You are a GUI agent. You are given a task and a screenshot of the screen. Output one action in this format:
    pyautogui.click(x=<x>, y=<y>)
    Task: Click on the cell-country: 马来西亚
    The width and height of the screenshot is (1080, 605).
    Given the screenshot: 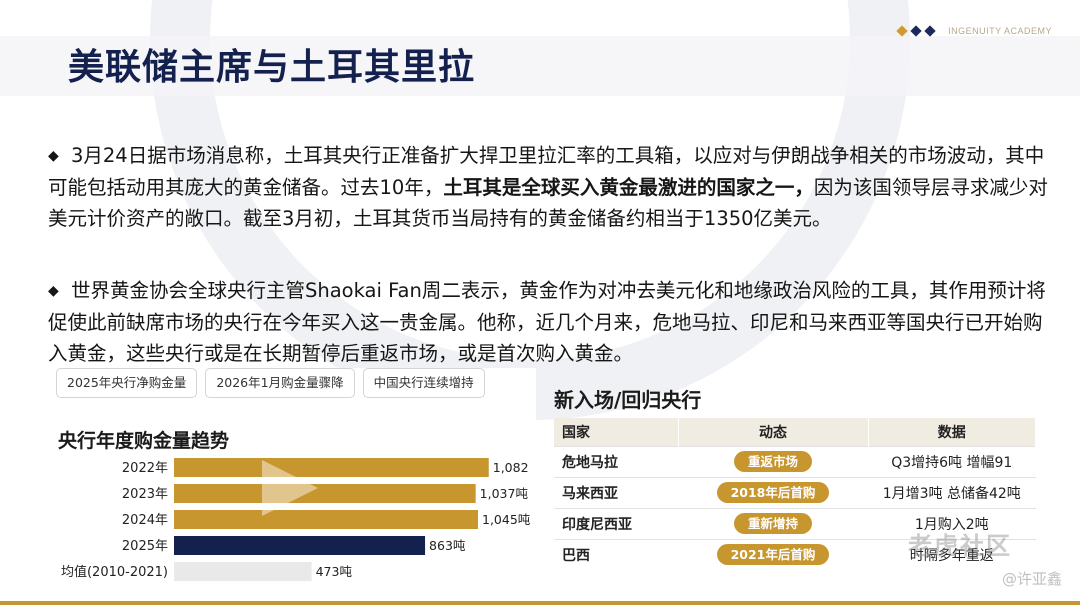 What is the action you would take?
    pyautogui.click(x=616, y=492)
    